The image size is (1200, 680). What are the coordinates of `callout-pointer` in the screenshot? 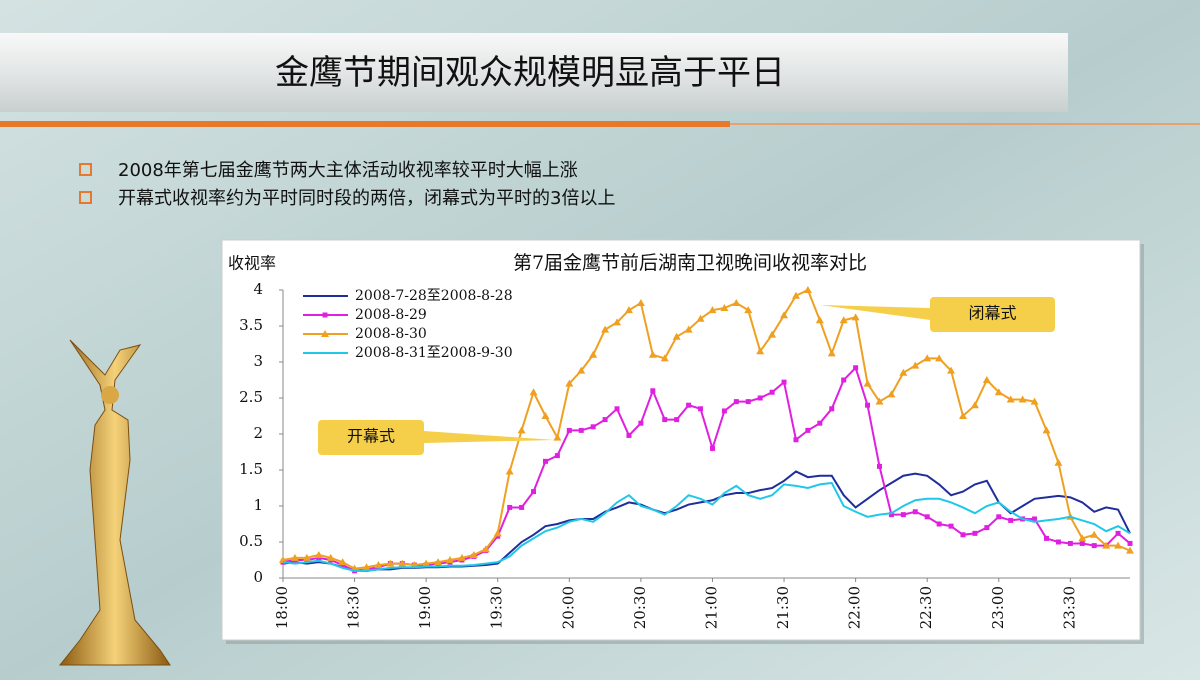 It's located at (489, 437).